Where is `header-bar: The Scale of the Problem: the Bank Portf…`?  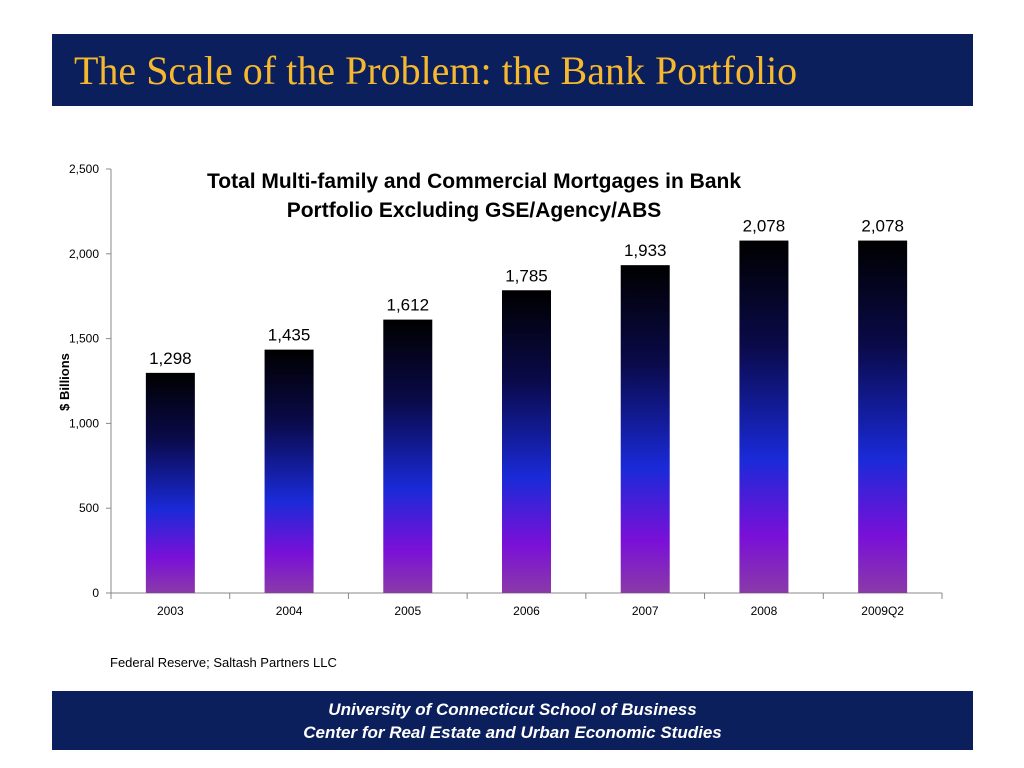 header-bar: The Scale of the Problem: the Bank Portf… is located at coordinates (512, 70).